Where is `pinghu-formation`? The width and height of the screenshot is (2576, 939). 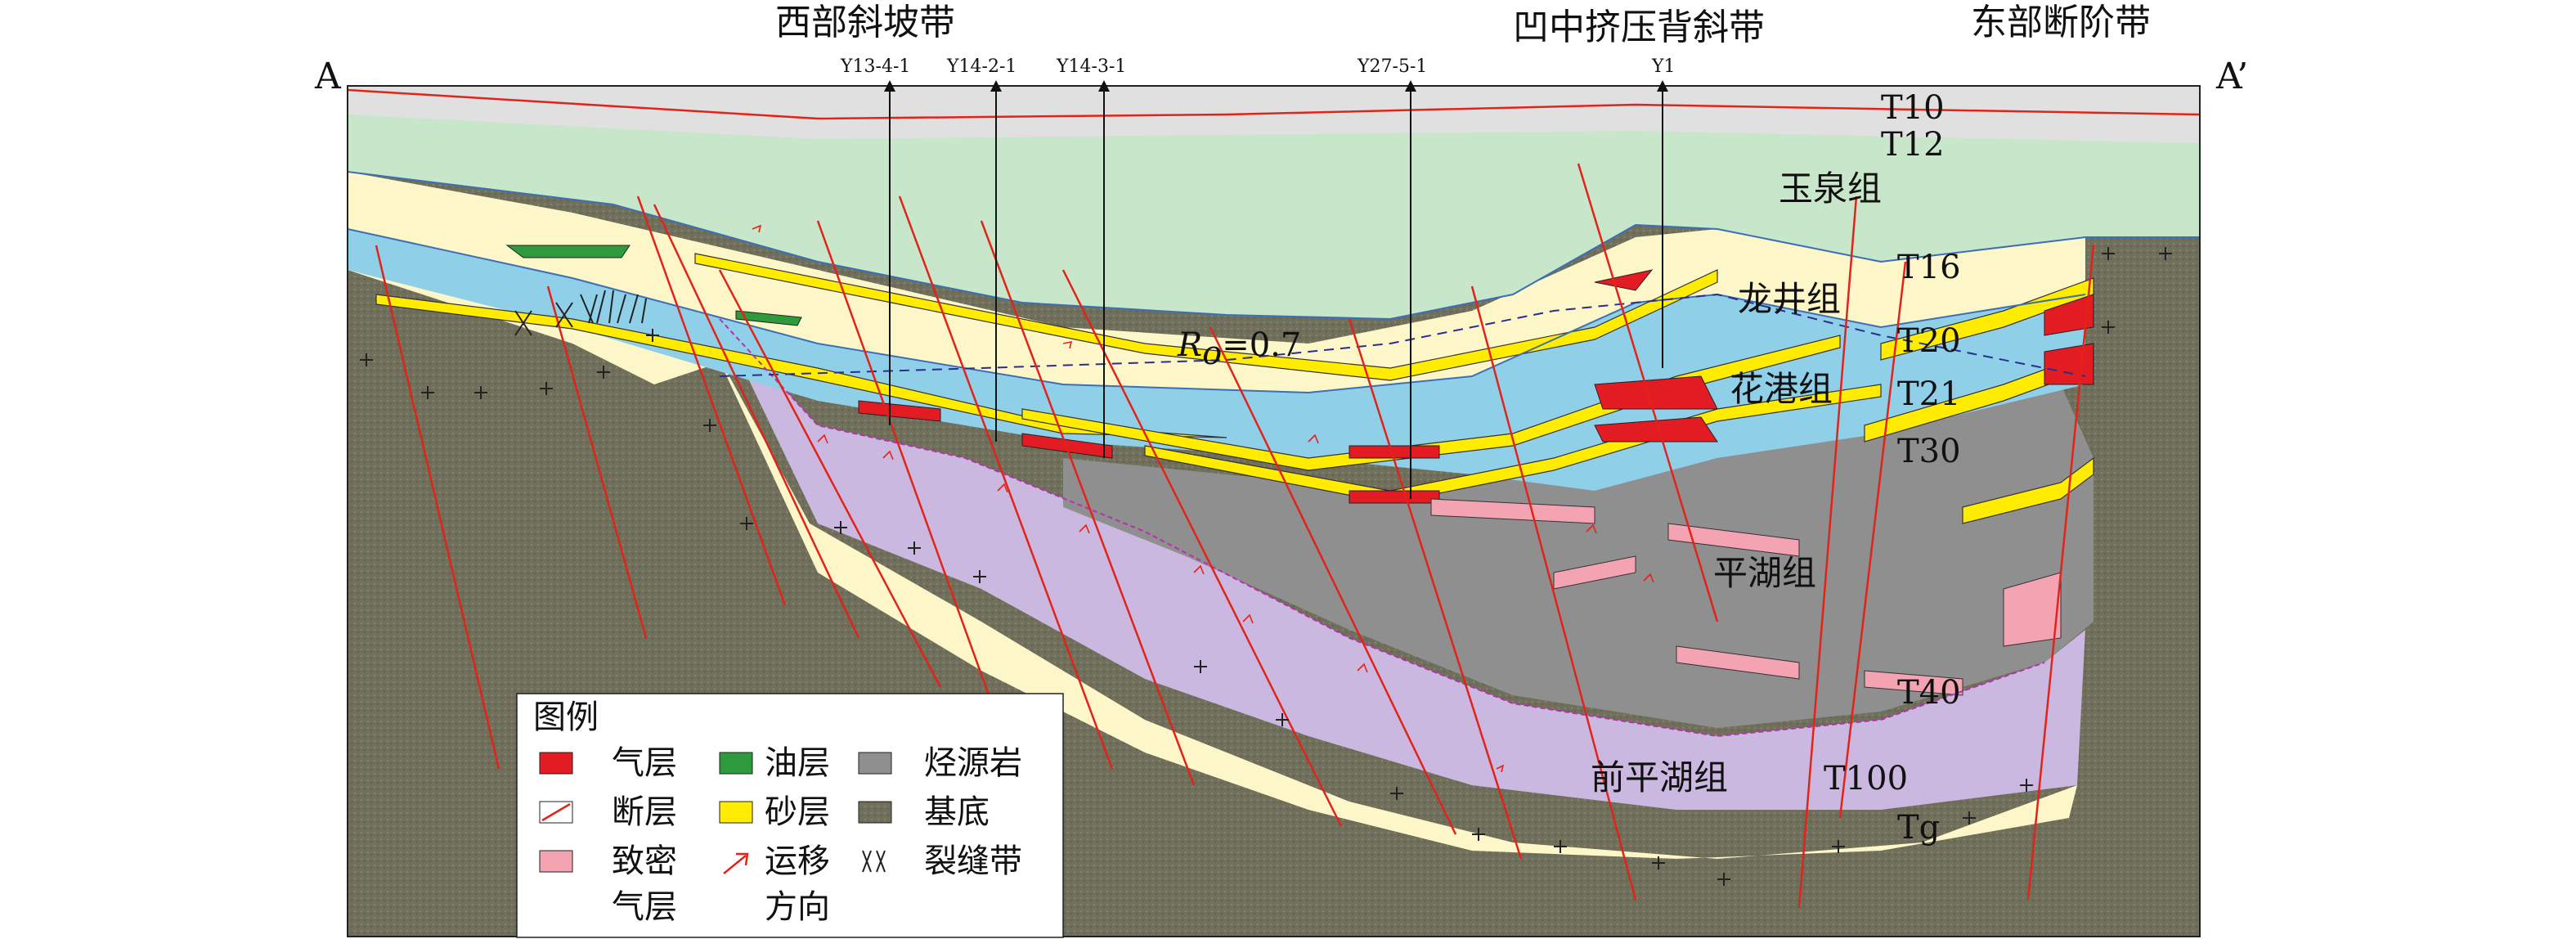
pinghu-formation is located at coordinates (1578, 556).